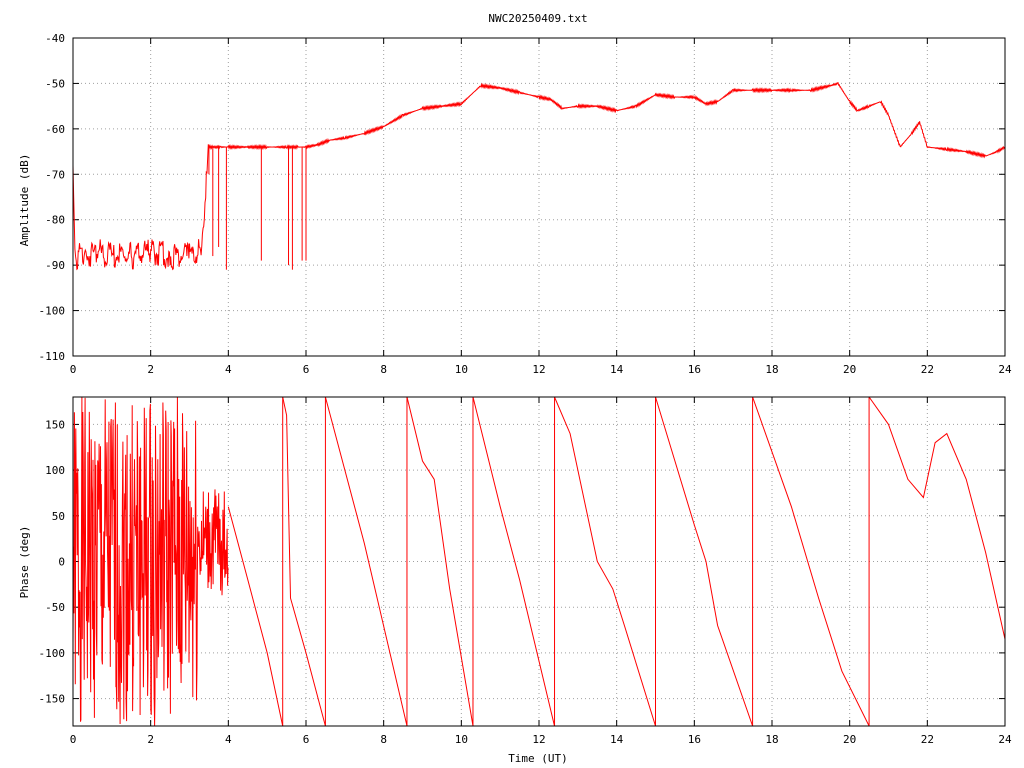  Describe the element at coordinates (55, 174) in the screenshot. I see `amplitude-y-tick-label: -70` at that location.